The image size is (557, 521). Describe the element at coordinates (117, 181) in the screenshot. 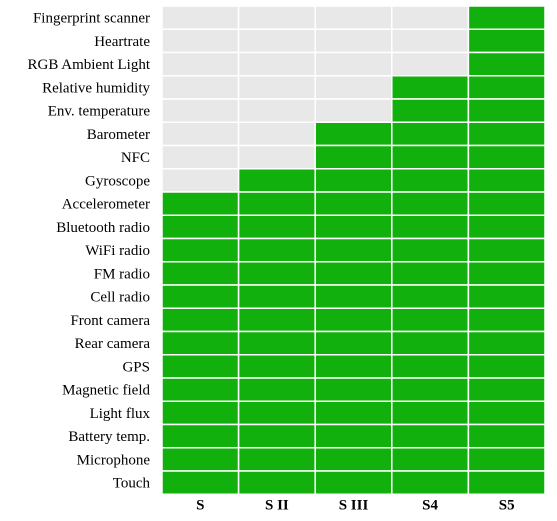

I see `row-label-gyroscope: Gyroscope` at that location.